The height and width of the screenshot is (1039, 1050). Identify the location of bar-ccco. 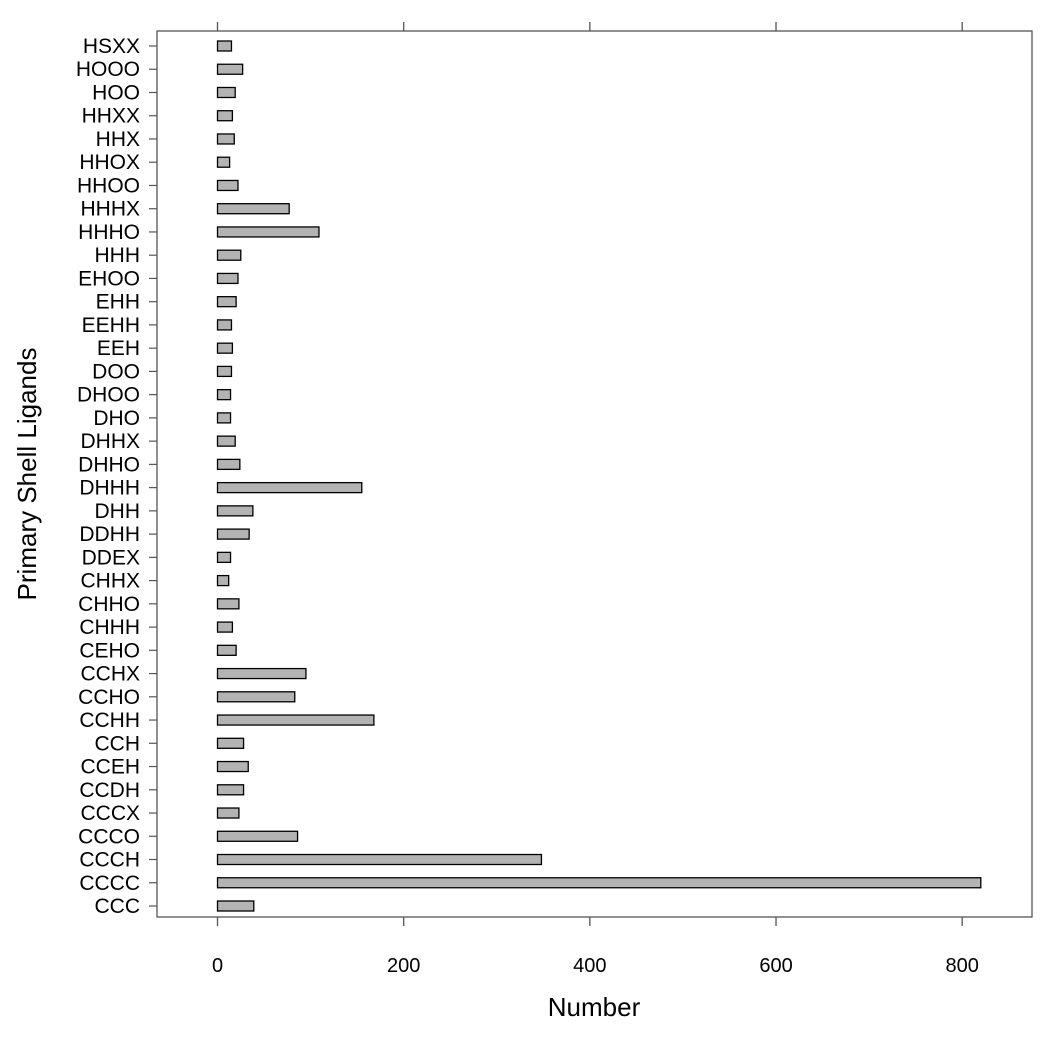
(257, 836).